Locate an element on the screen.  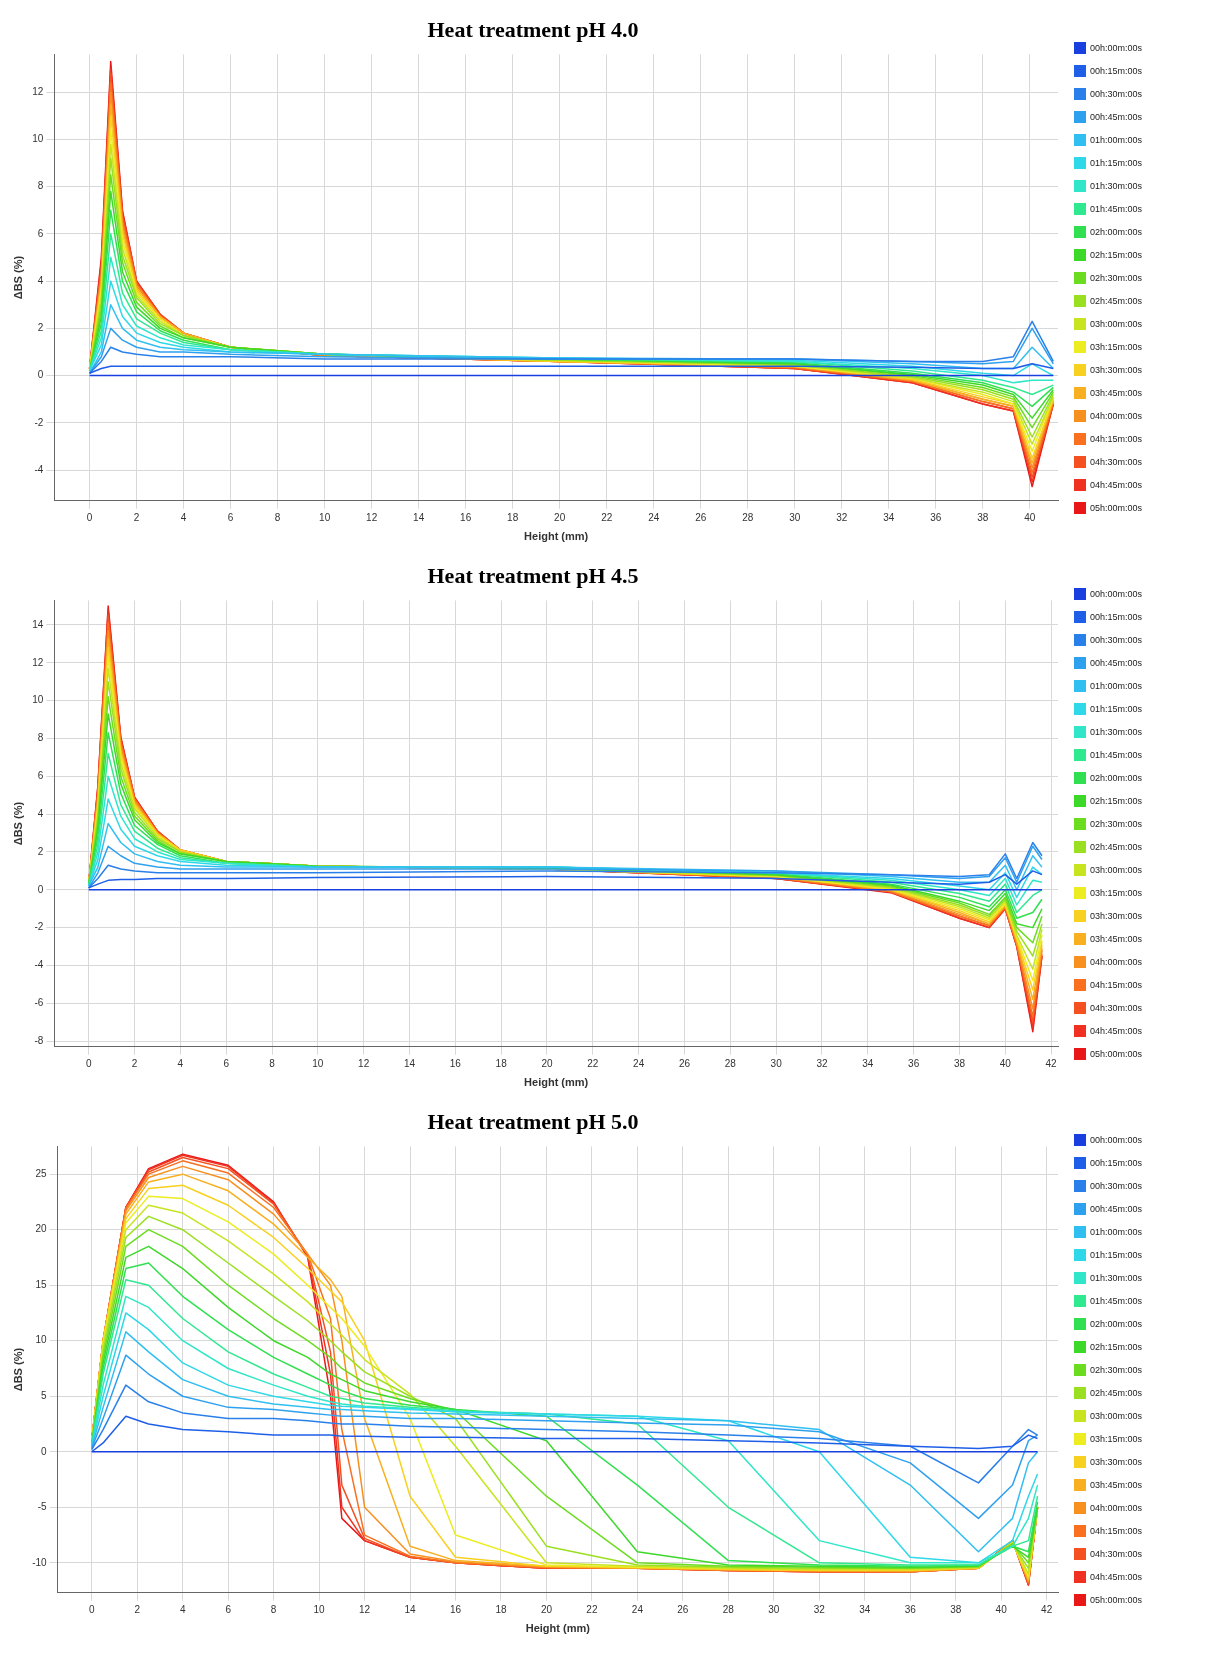
legend-label: 03h:00m:00s is located at coordinates (1116, 870).